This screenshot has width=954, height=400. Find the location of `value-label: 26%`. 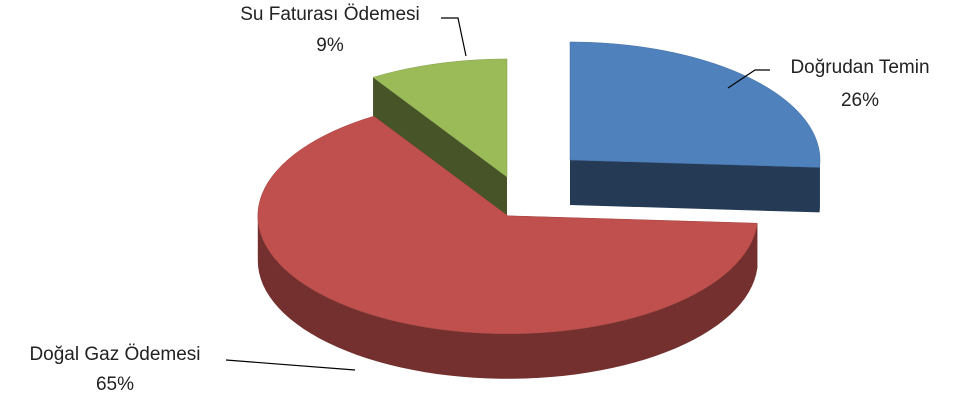

value-label: 26% is located at coordinates (860, 100).